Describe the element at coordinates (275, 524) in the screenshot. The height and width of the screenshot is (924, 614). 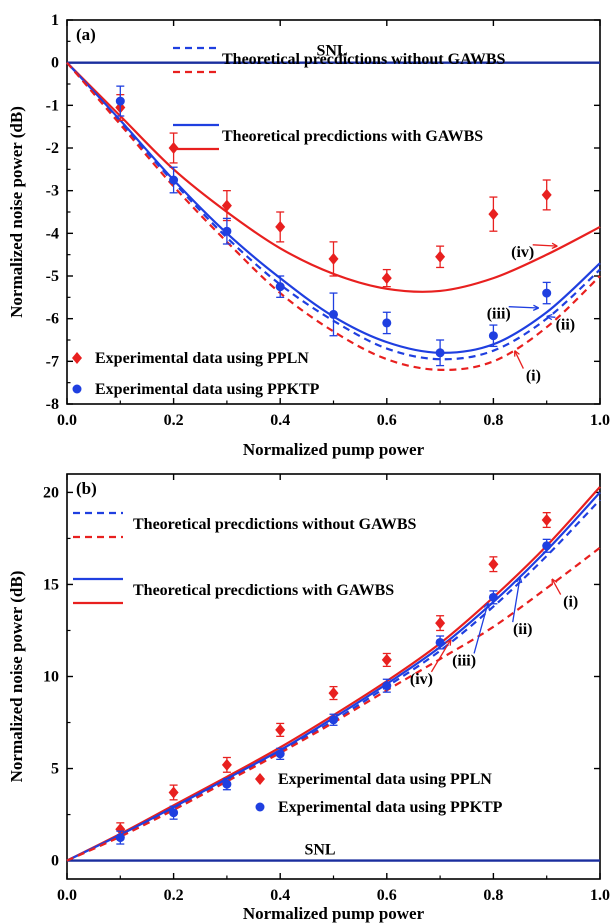
I see `legend-text: Theoretical precdictions without GAWBS` at that location.